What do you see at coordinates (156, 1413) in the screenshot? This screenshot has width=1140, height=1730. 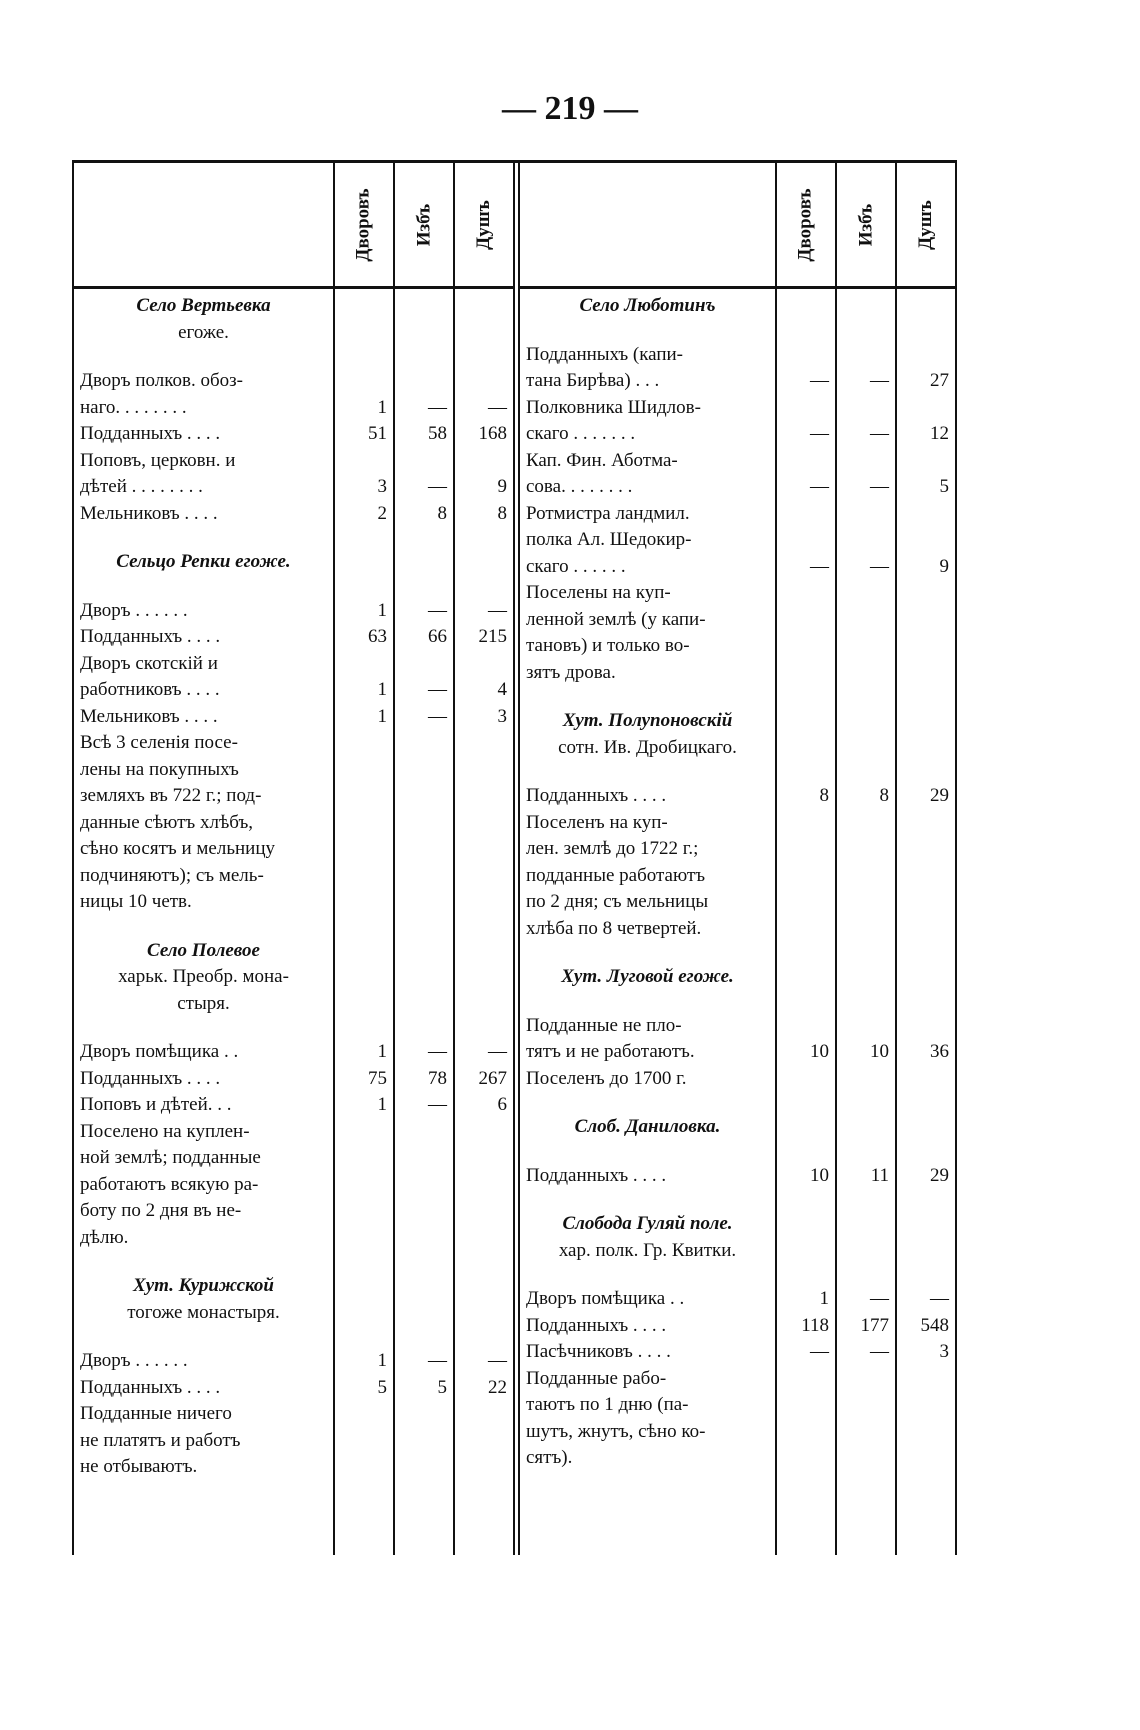 I see `row-text: Подданные ничего` at bounding box center [156, 1413].